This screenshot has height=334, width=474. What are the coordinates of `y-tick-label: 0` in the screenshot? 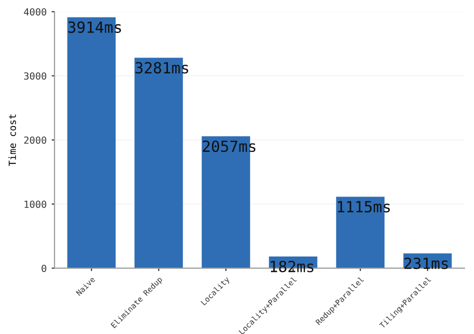 It's located at (44, 268).